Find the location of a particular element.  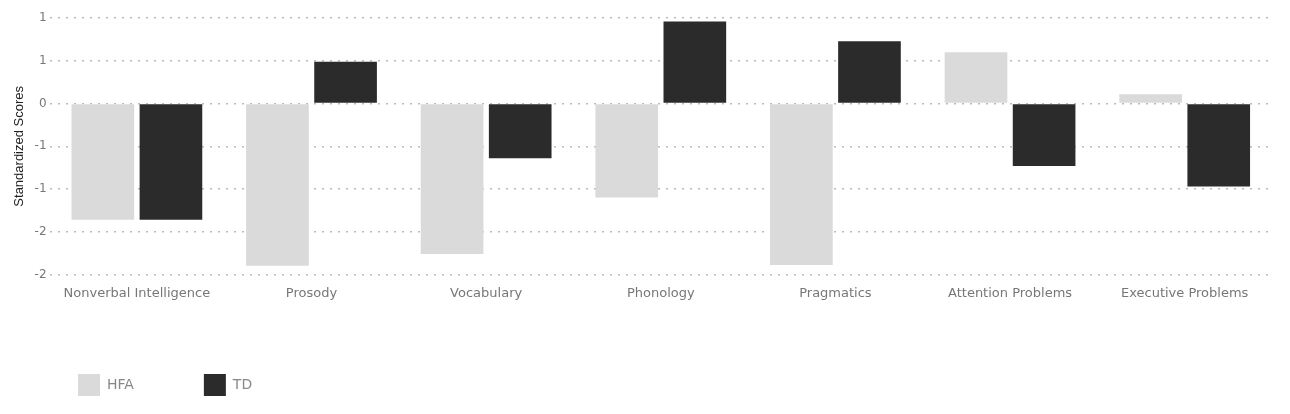

y-axis-title: Standardized Scores is located at coordinates (19, 146).